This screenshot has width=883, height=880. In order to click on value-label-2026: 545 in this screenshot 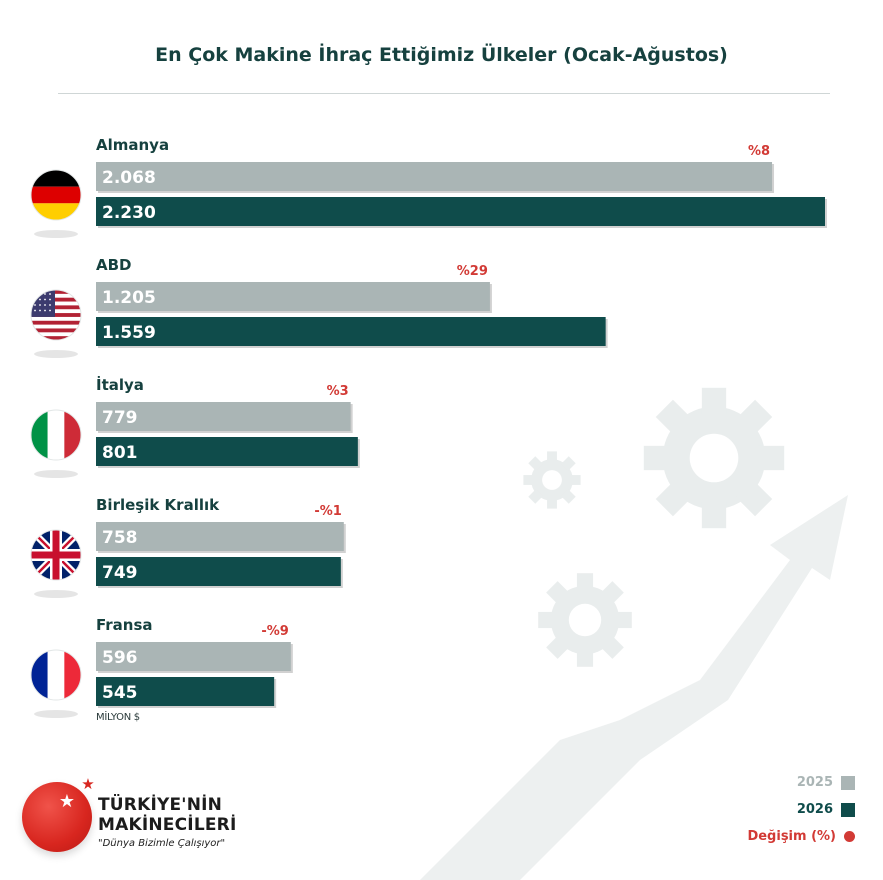, I will do `click(120, 693)`.